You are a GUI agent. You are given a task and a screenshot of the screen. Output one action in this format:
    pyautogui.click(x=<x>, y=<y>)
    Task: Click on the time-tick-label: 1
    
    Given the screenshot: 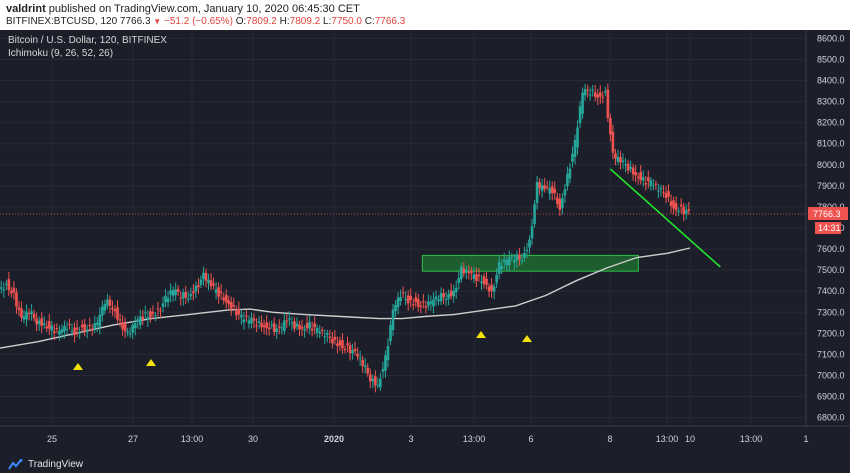 What is the action you would take?
    pyautogui.click(x=805, y=439)
    